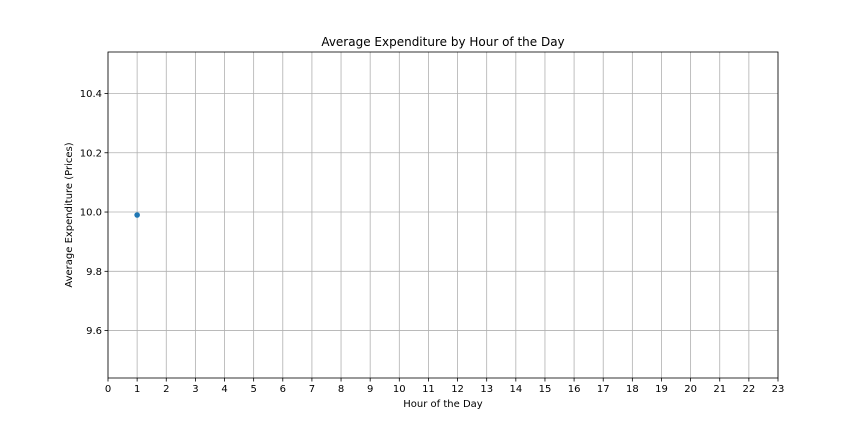 Image resolution: width=864 pixels, height=432 pixels. What do you see at coordinates (749, 389) in the screenshot?
I see `x-tick-label: 22` at bounding box center [749, 389].